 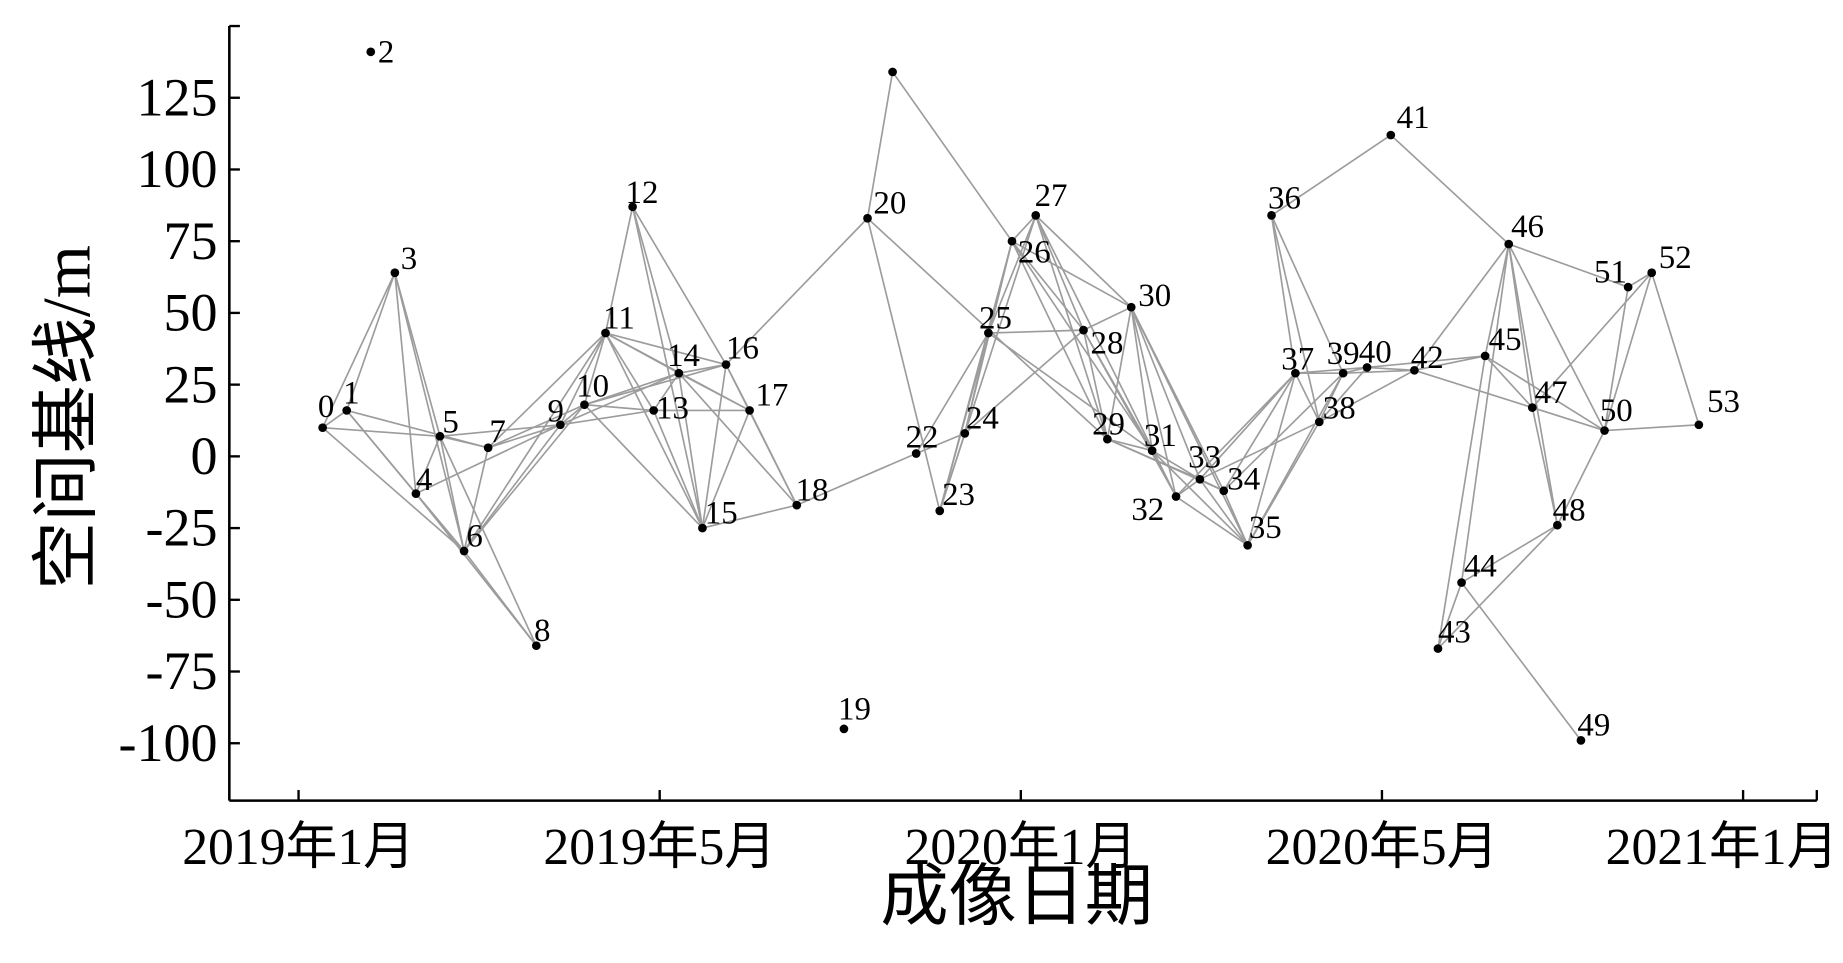 I want to click on point-label: 22, so click(x=922, y=438).